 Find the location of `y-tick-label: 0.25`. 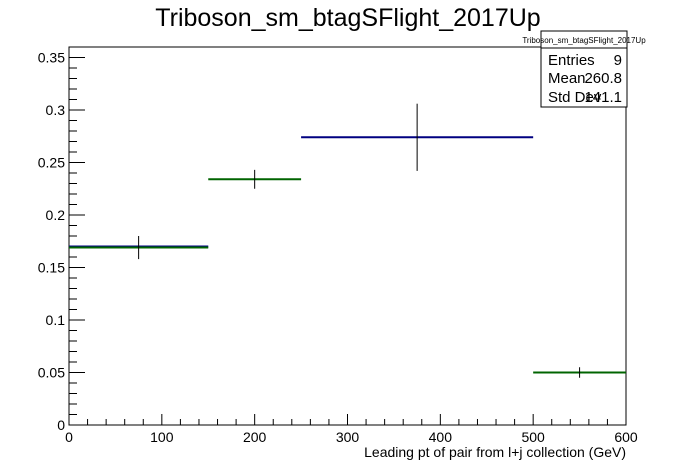

y-tick-label: 0.25 is located at coordinates (51, 163).